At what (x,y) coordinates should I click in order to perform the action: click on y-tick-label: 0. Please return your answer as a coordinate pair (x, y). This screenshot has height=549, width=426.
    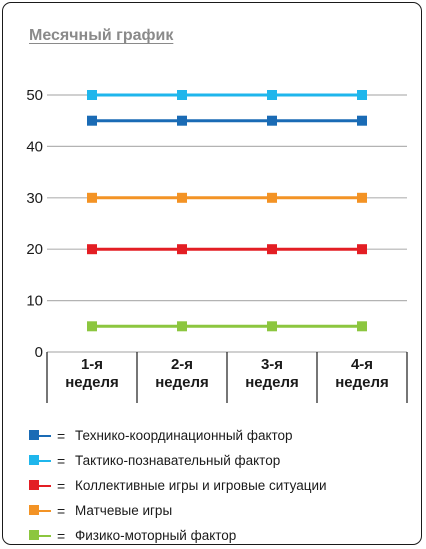
    Looking at the image, I should click on (39, 352).